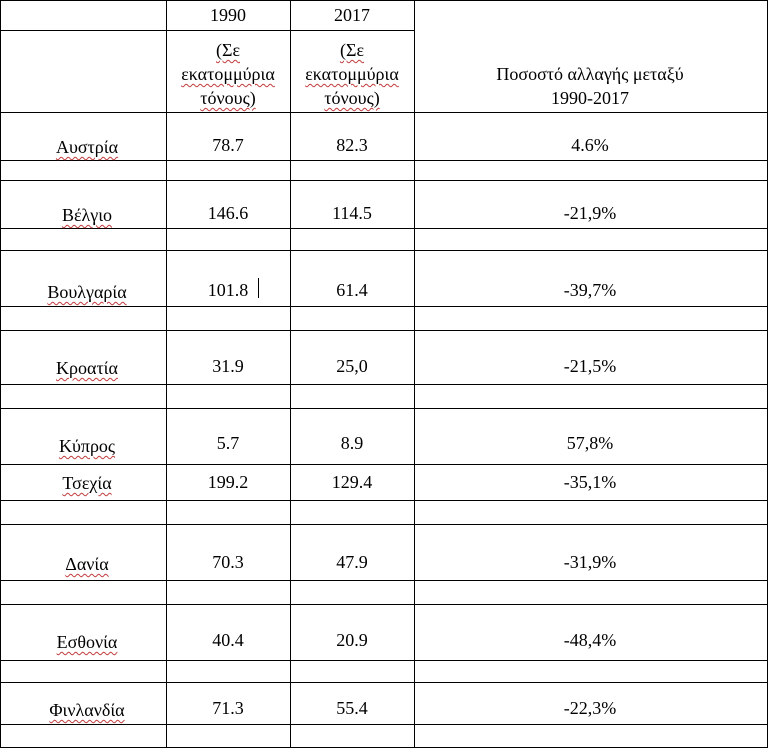 The height and width of the screenshot is (752, 768). Describe the element at coordinates (228, 98) in the screenshot. I see `header-unit-1990-line3: τόνους)` at that location.